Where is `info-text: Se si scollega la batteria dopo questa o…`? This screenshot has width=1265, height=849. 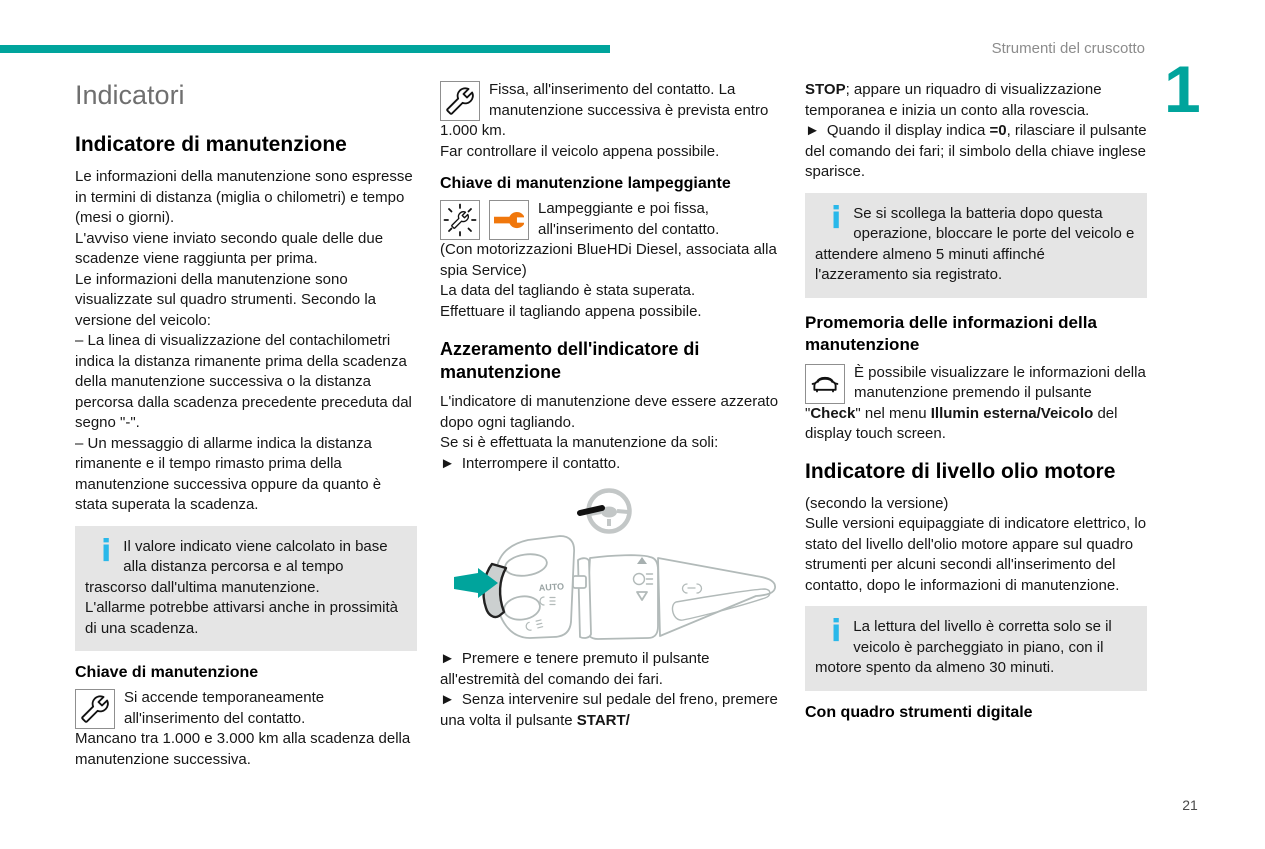 info-text: Se si scollega la batteria dopo questa o… is located at coordinates (975, 244).